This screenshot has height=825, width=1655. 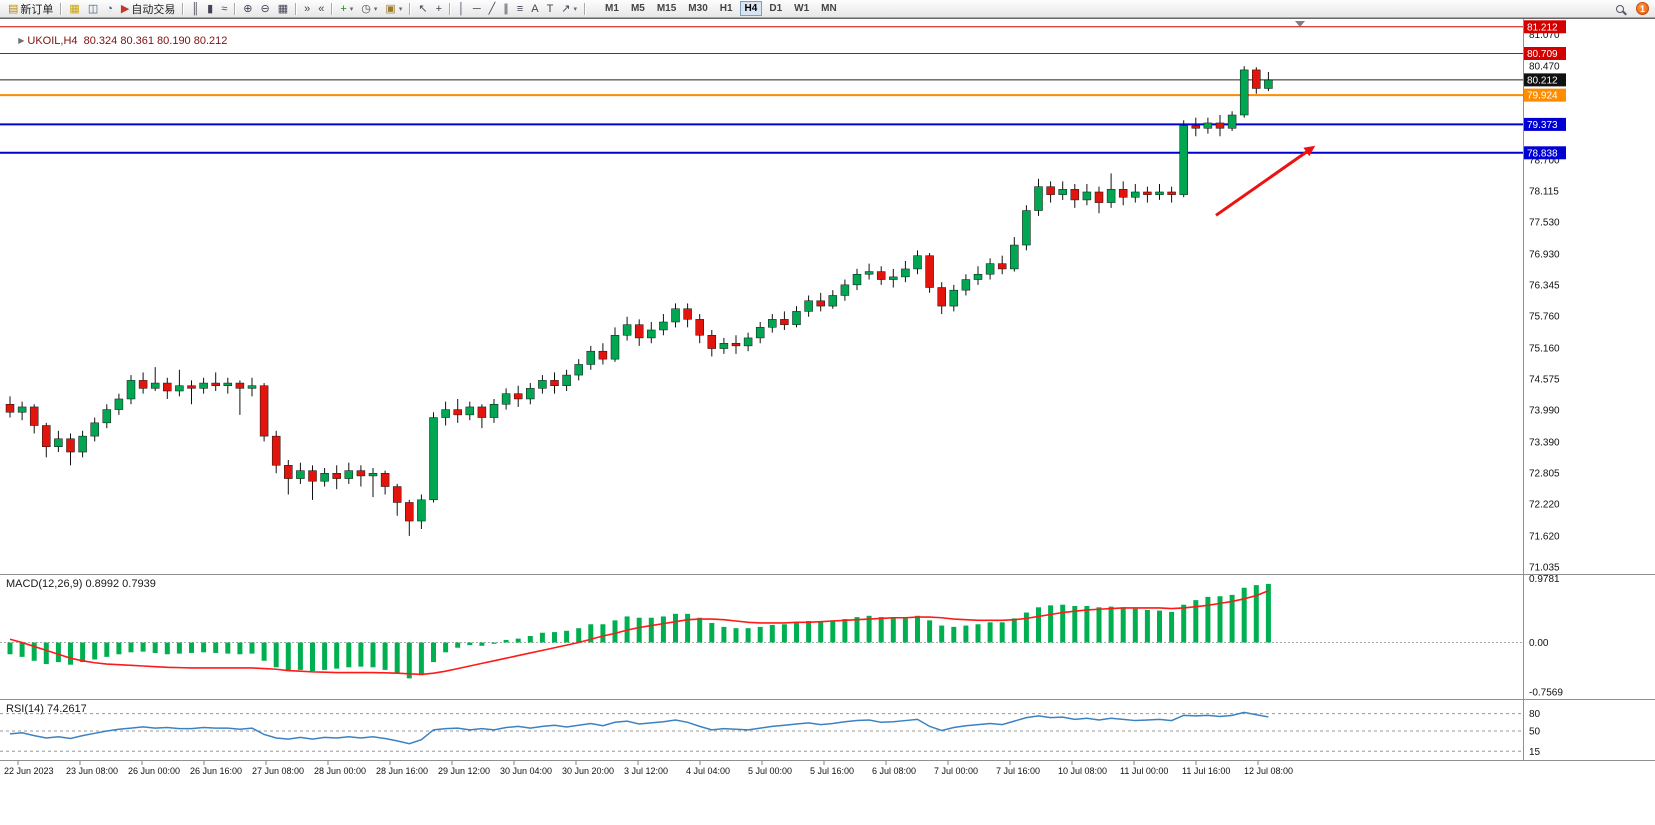 I want to click on candle-chart-mode-button: ▮, so click(x=210, y=9).